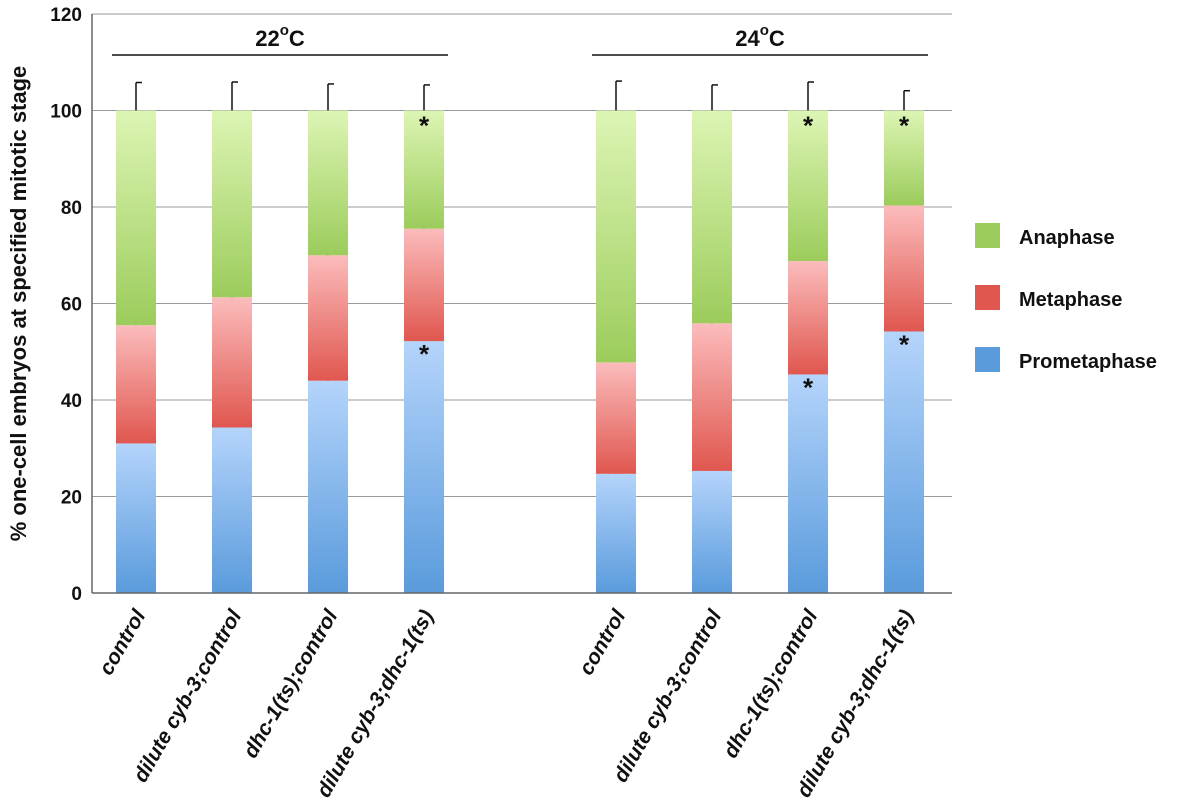 The width and height of the screenshot is (1190, 800). Describe the element at coordinates (1070, 300) in the screenshot. I see `legend-label: Metaphase` at that location.